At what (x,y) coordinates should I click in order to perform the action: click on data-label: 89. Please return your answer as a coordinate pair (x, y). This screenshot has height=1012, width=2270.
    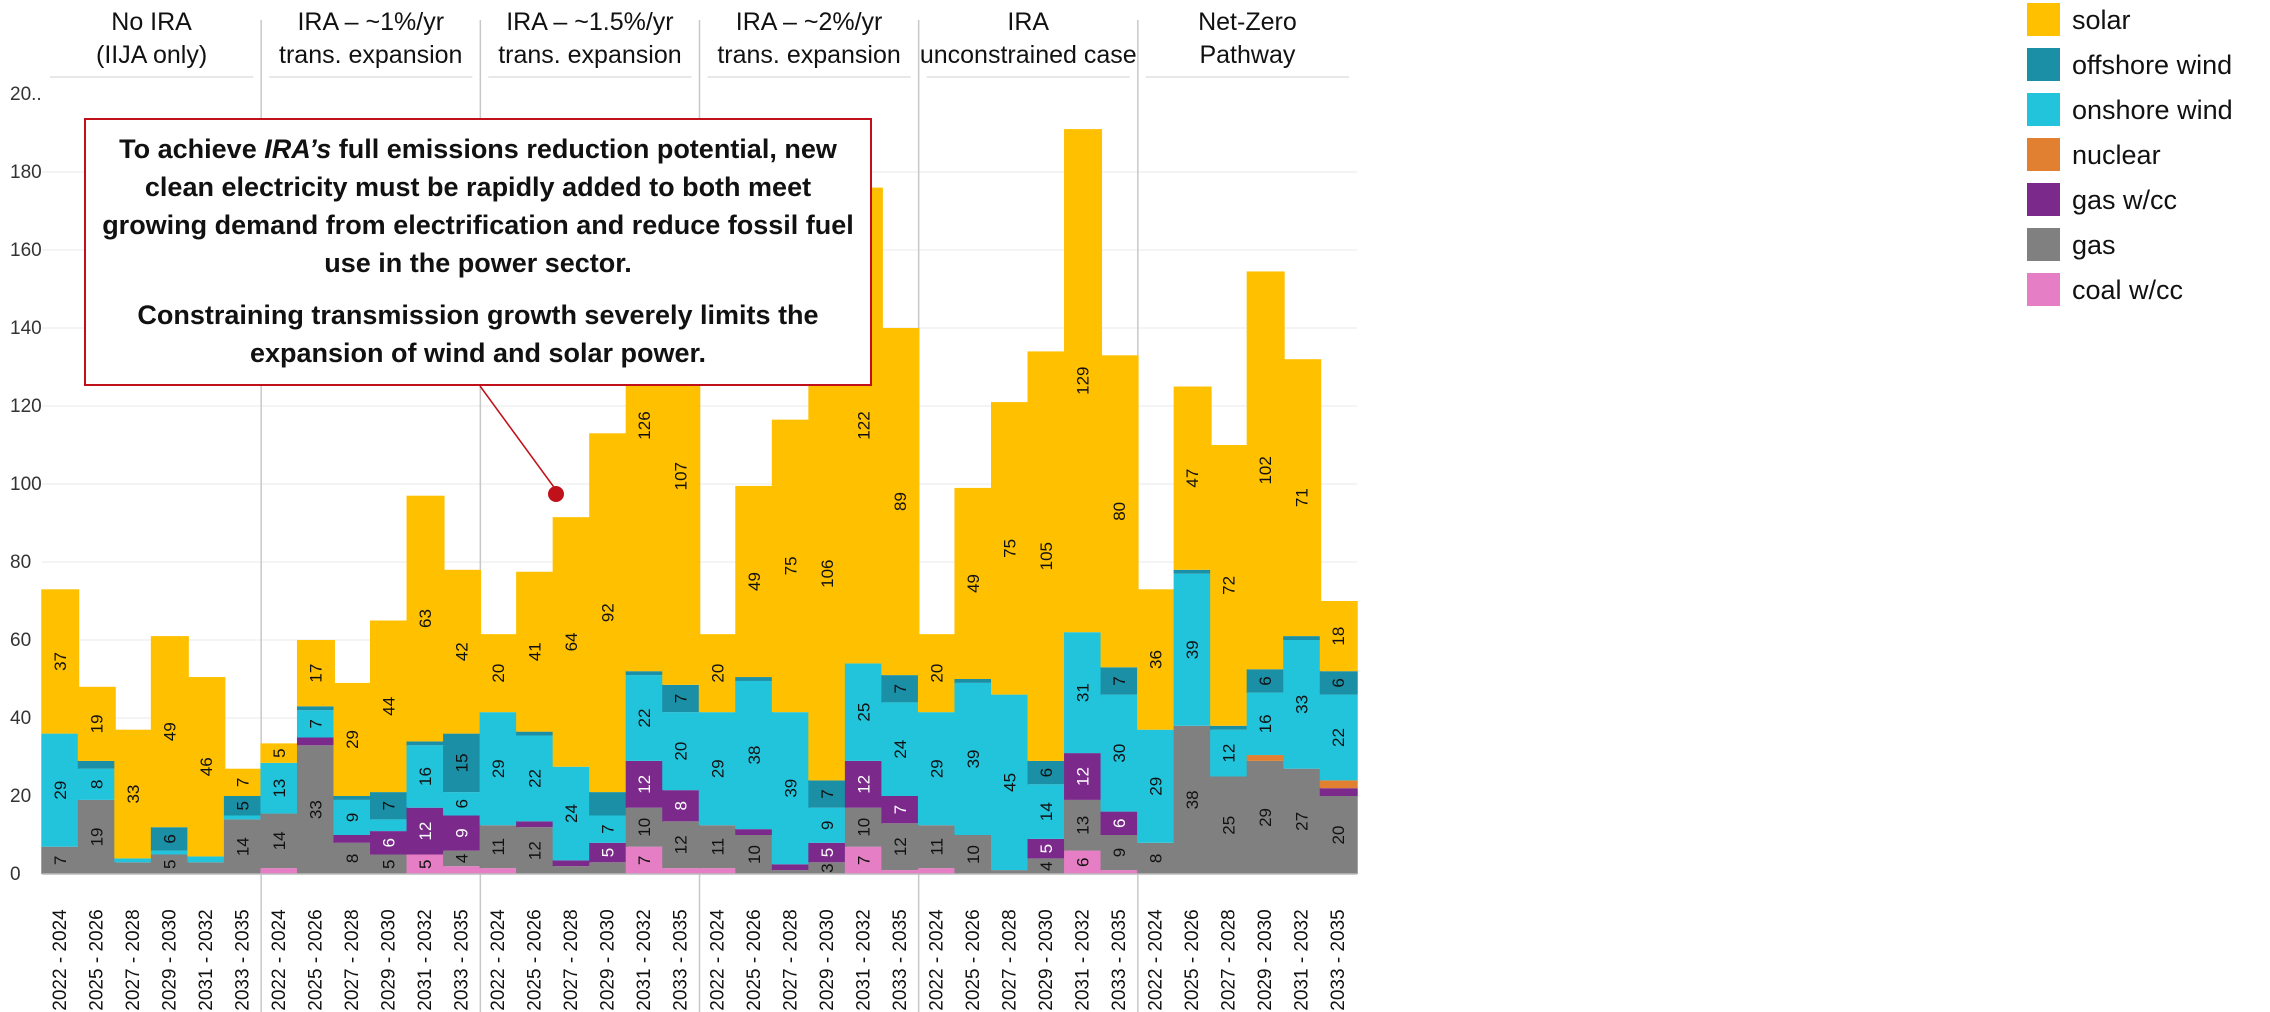
    Looking at the image, I should click on (900, 501).